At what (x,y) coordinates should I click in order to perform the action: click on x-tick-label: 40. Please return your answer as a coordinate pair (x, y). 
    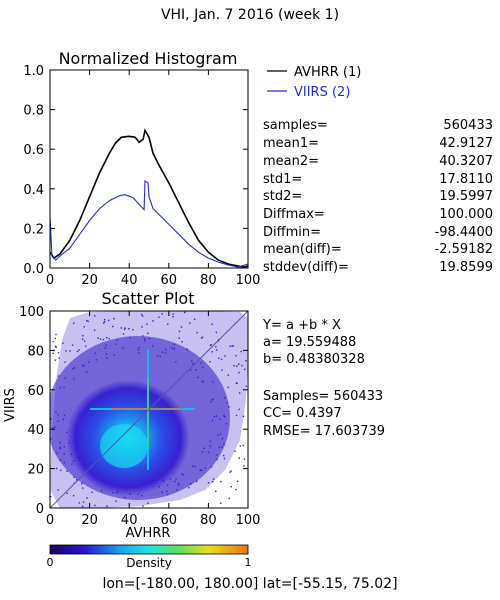
    Looking at the image, I should click on (129, 520).